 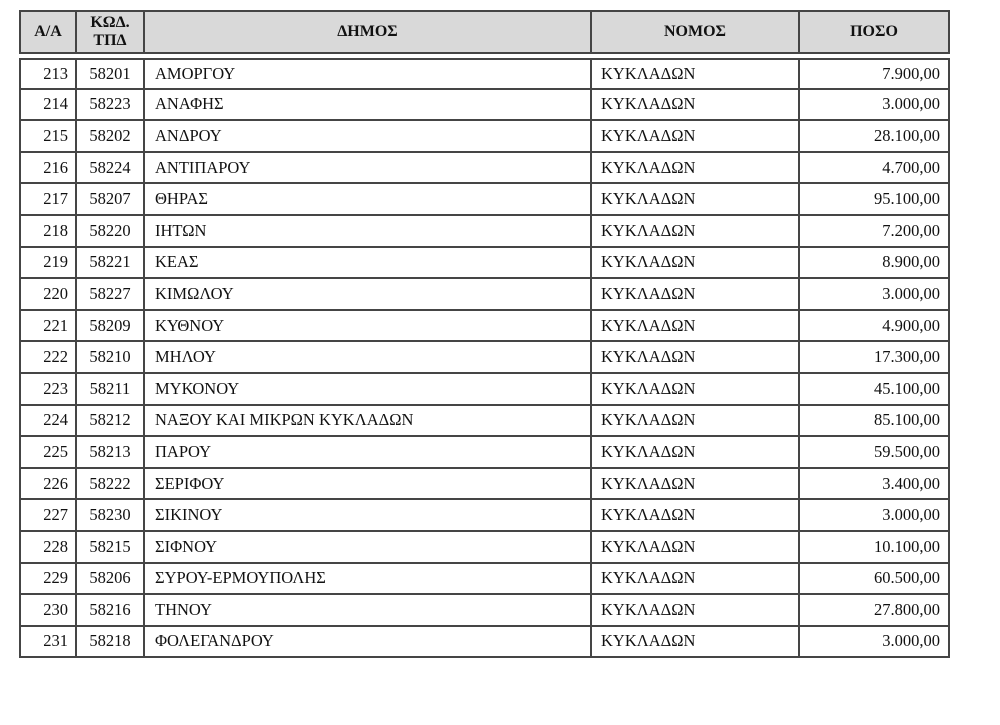 What do you see at coordinates (47, 326) in the screenshot?
I see `cell-aa: 221` at bounding box center [47, 326].